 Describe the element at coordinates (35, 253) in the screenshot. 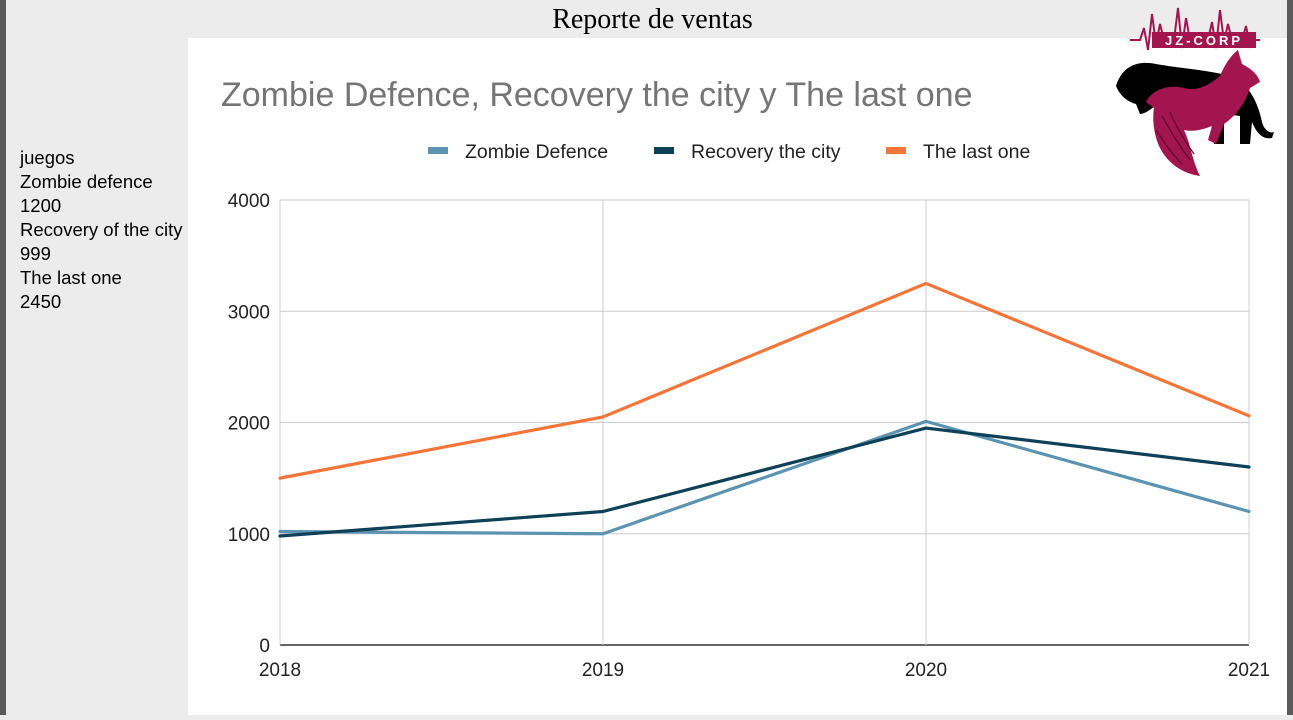

I see `sidebar-line: 999` at that location.